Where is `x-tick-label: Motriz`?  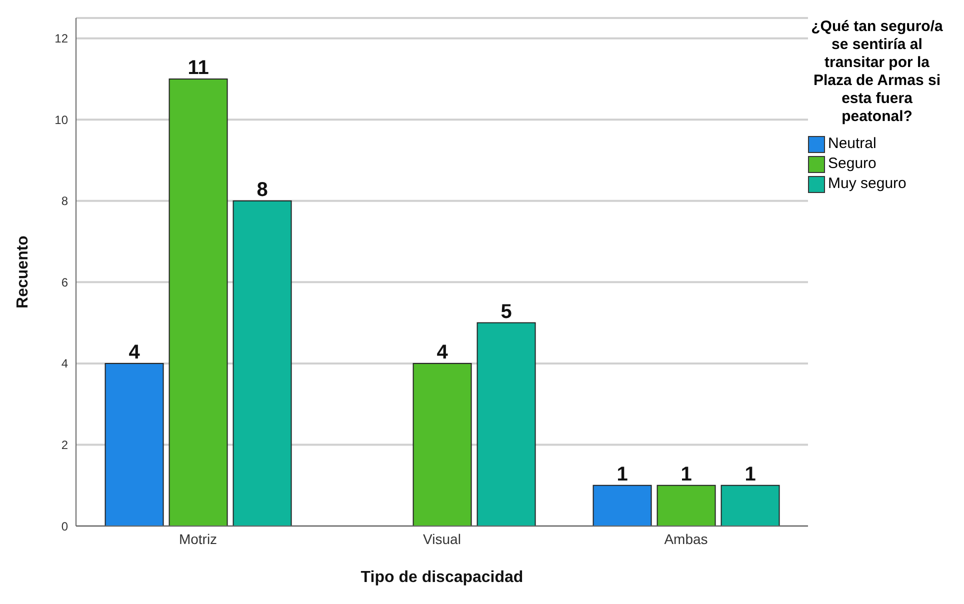 x-tick-label: Motriz is located at coordinates (198, 538).